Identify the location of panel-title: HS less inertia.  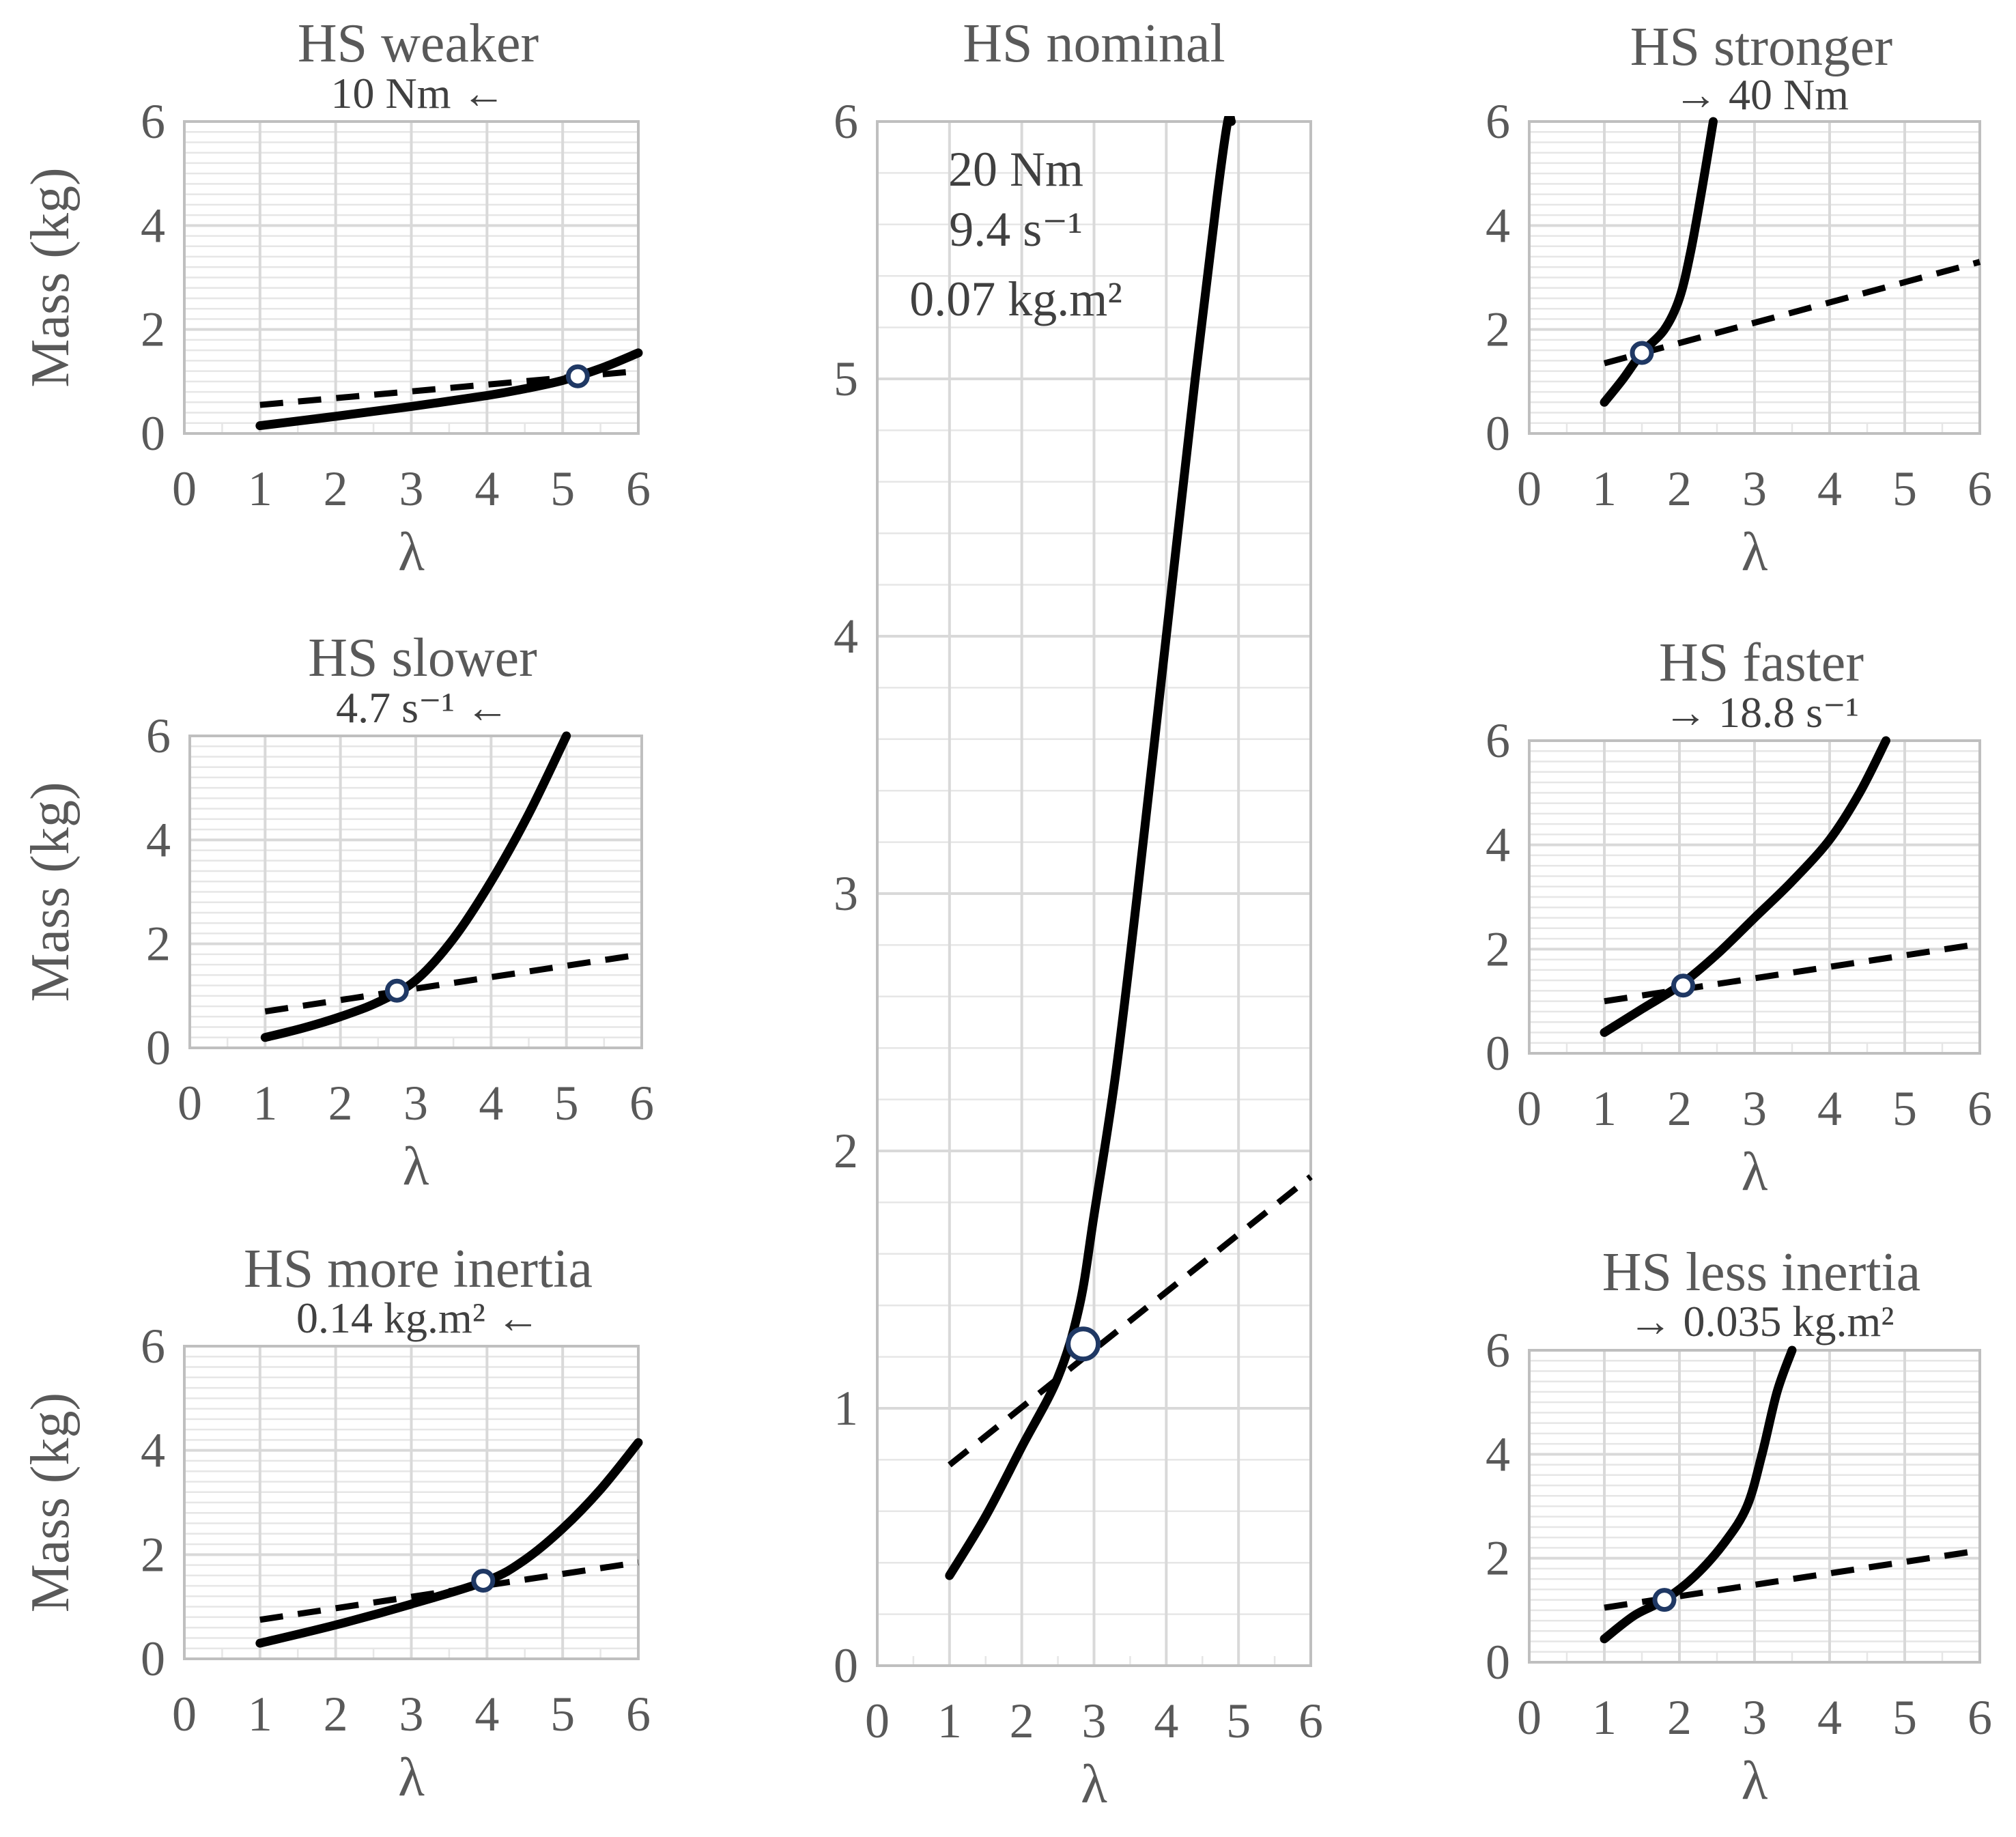
(1761, 1272).